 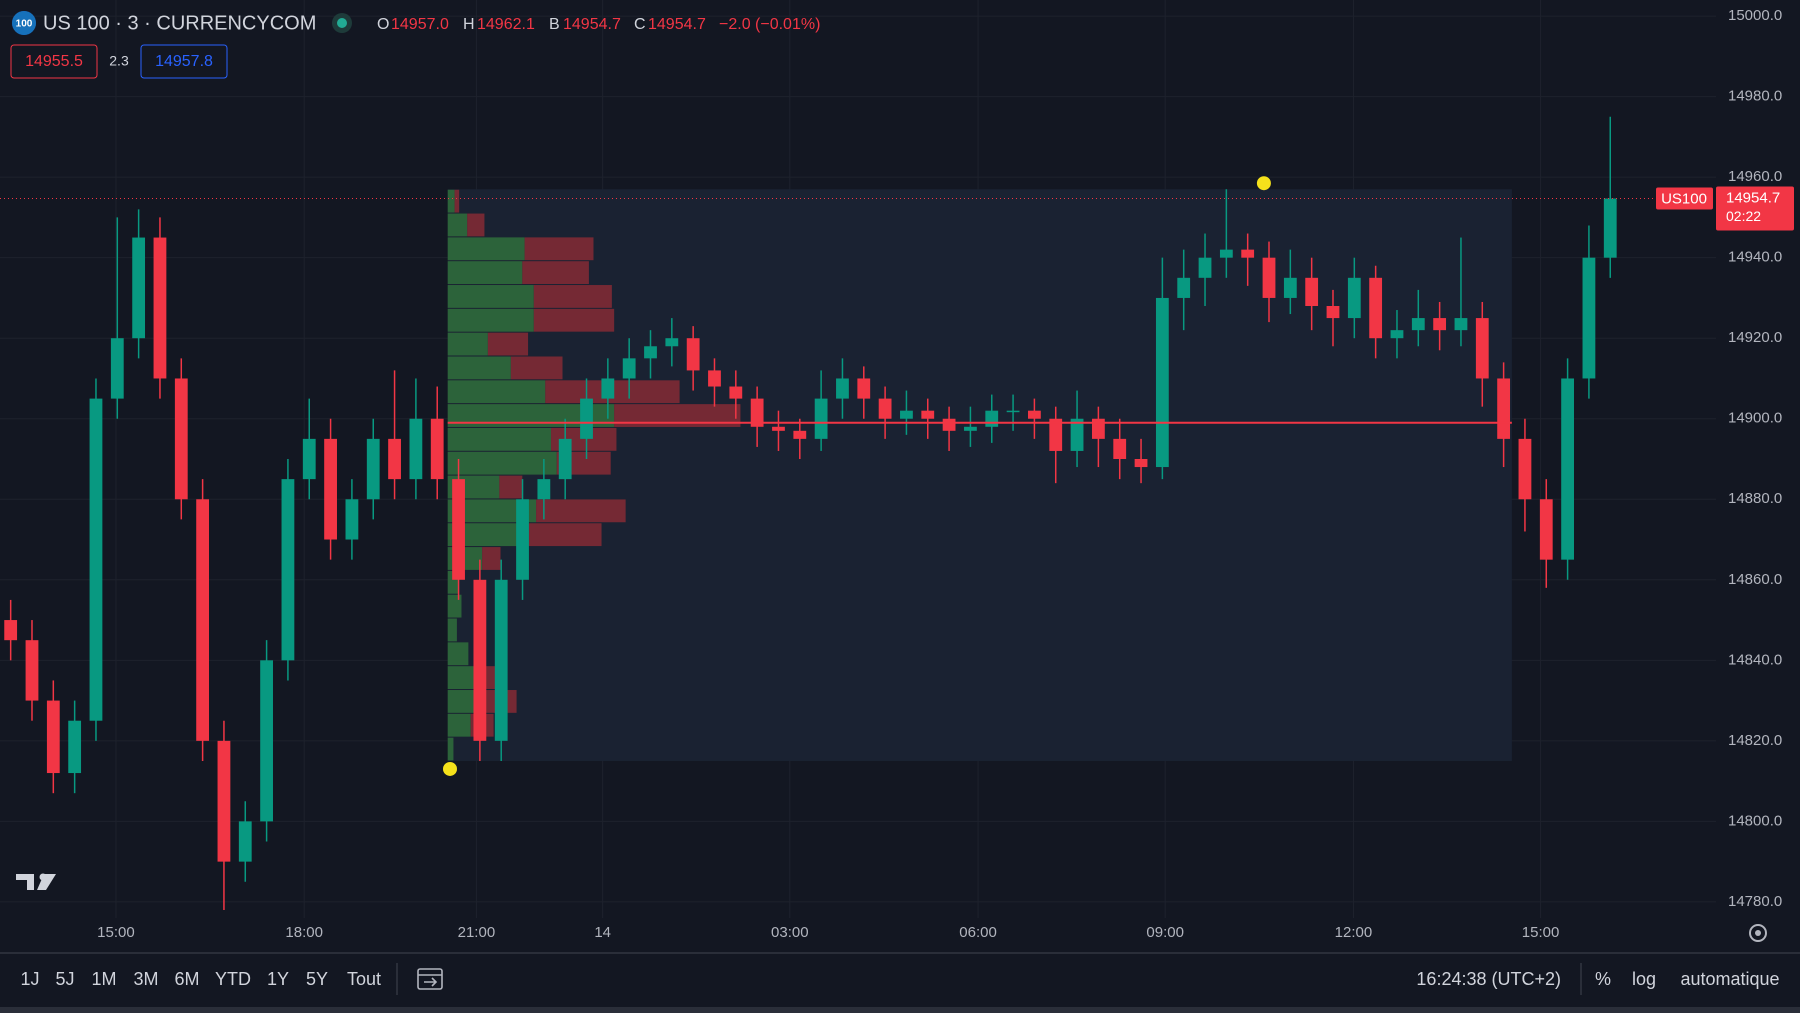 What do you see at coordinates (342, 23) in the screenshot?
I see `market-status-dot` at bounding box center [342, 23].